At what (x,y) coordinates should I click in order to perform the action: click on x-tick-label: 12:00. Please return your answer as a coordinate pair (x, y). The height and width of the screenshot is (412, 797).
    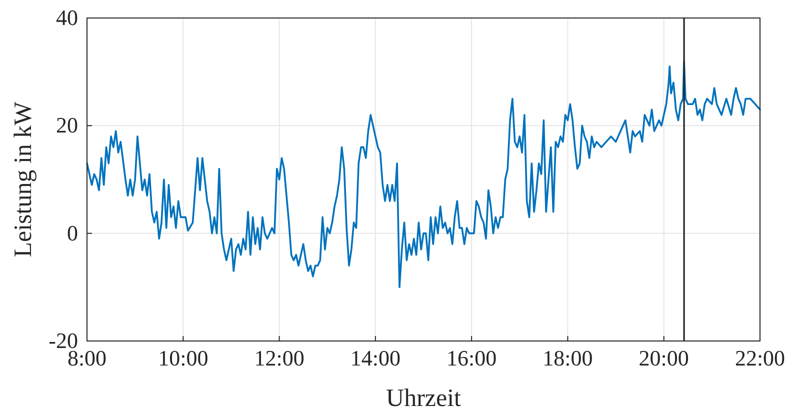
    Looking at the image, I should click on (279, 358).